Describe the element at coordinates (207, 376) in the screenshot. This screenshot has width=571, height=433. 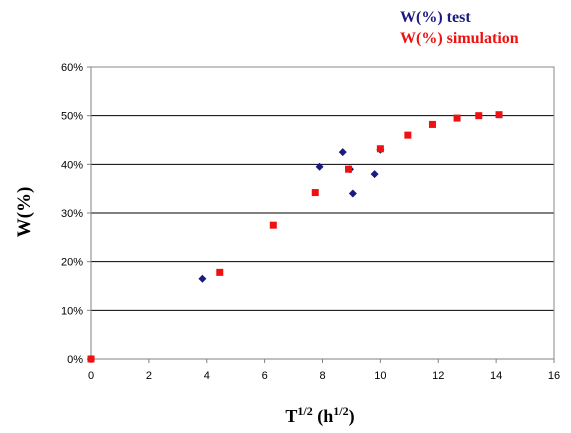
I see `x-tick-label-2: 4` at that location.